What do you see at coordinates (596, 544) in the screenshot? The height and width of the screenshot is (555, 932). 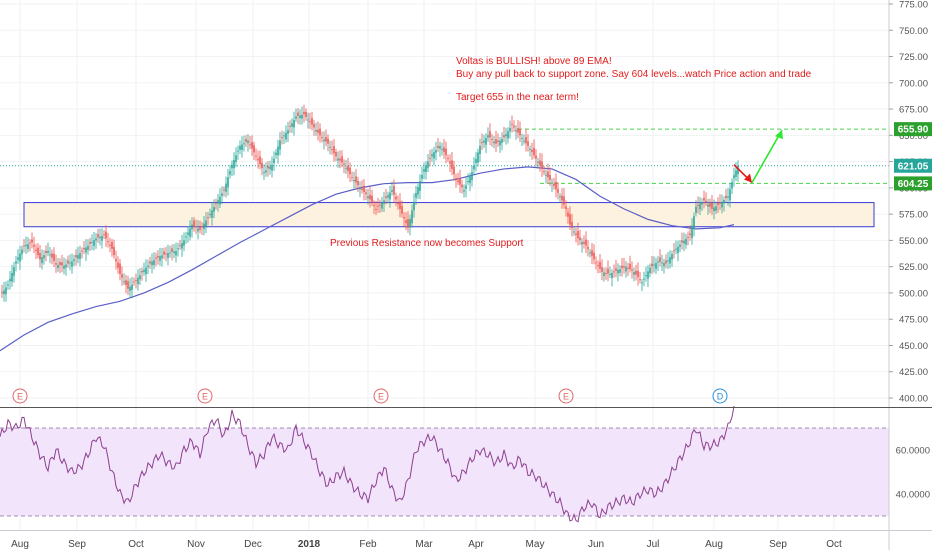 I see `x-tick-label: Jun` at bounding box center [596, 544].